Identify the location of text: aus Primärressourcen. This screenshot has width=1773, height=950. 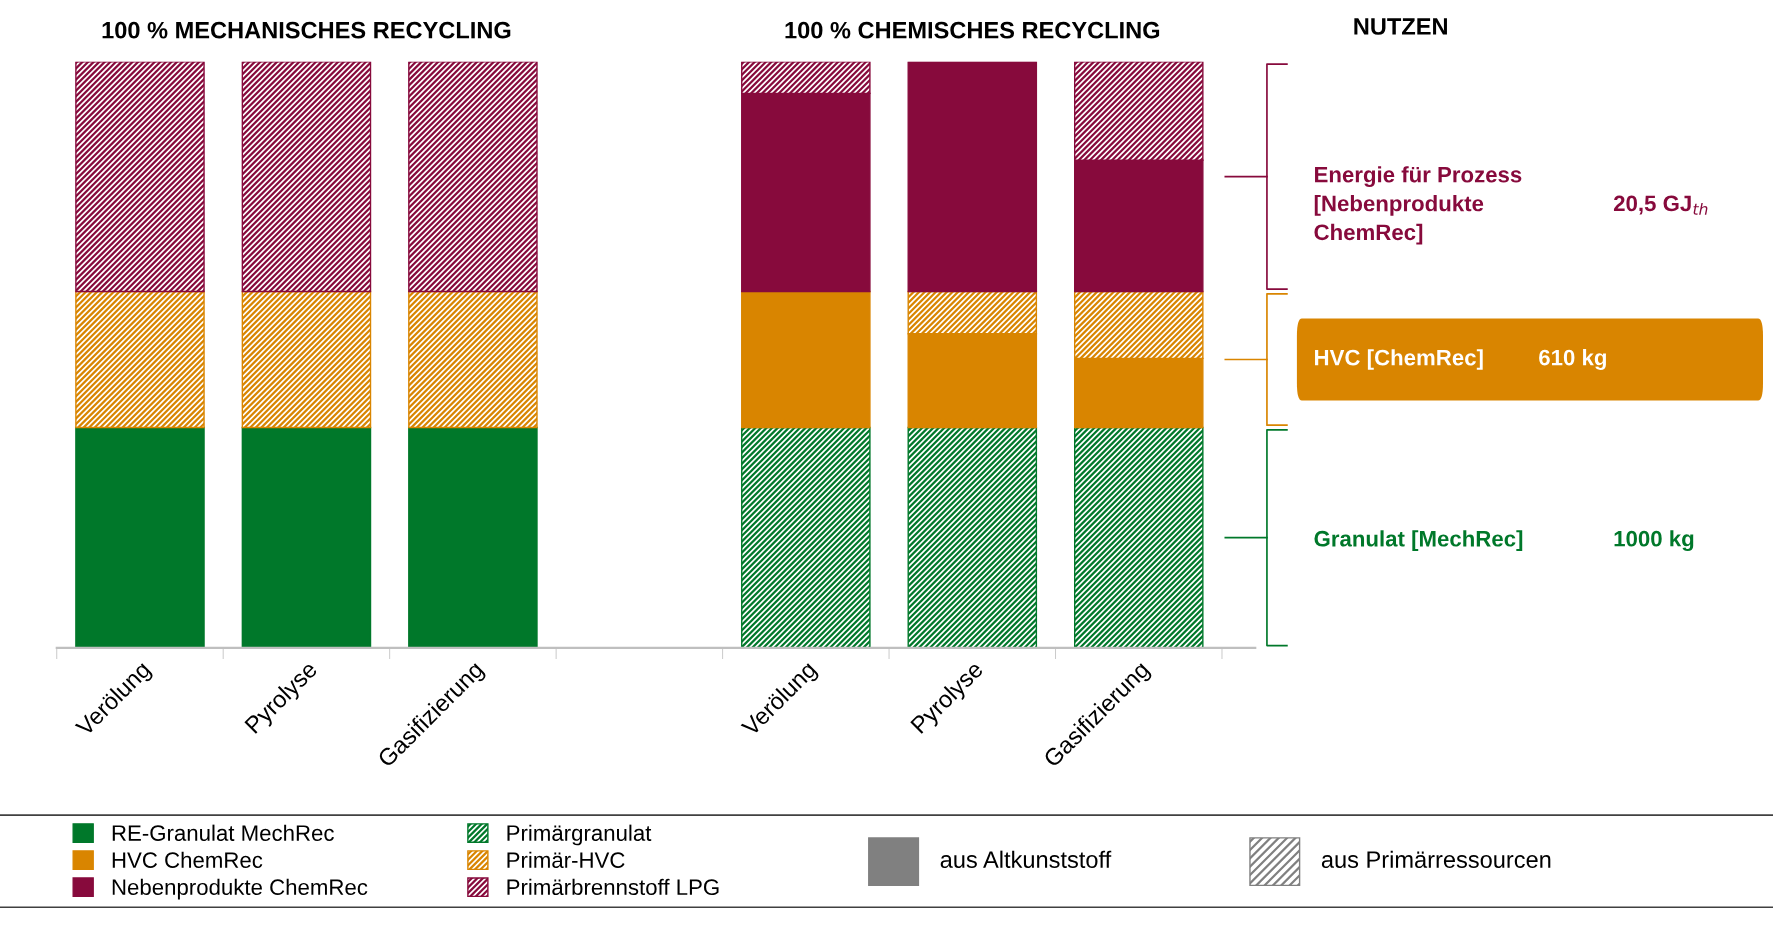
(1436, 859).